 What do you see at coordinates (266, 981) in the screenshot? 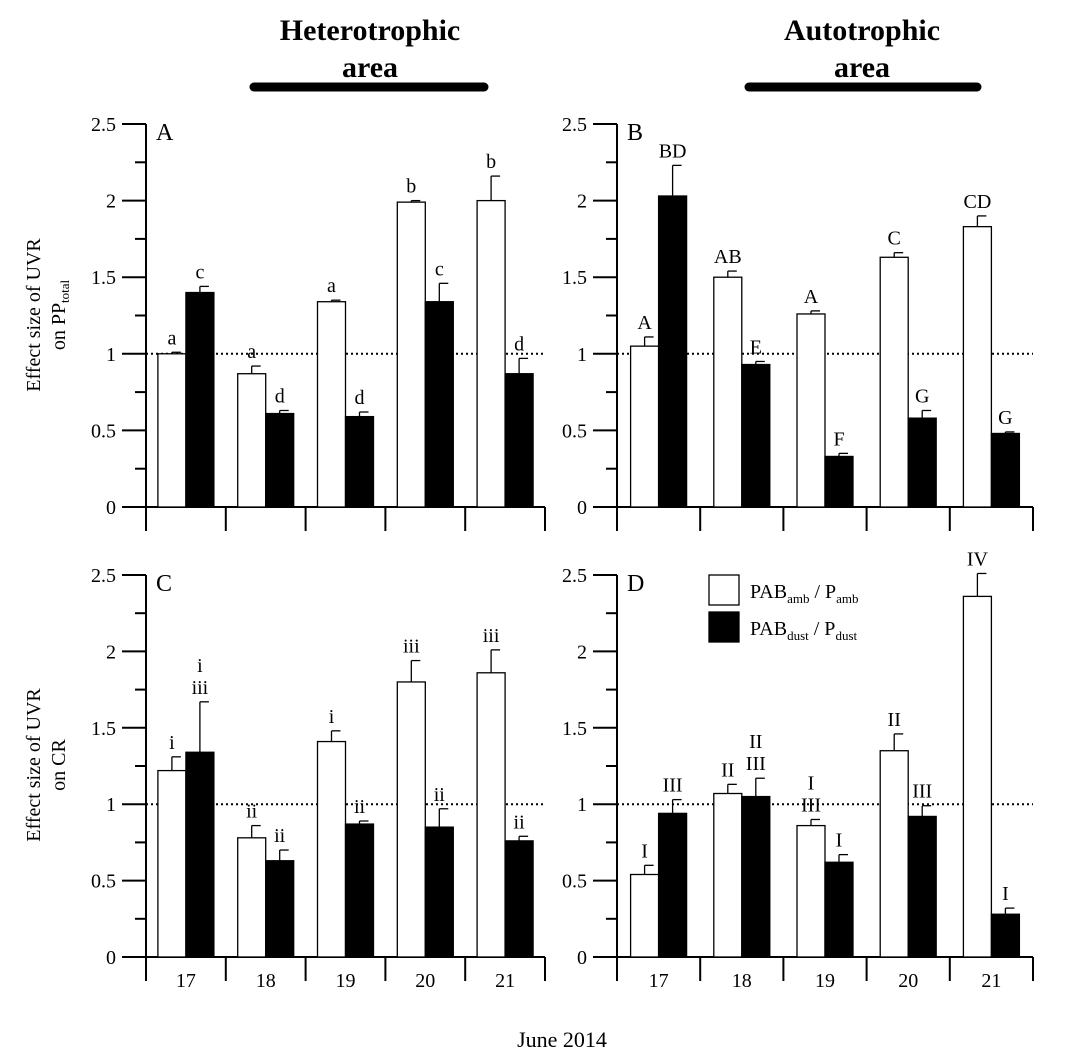
I see `panel-c-x-tick-label: 18` at bounding box center [266, 981].